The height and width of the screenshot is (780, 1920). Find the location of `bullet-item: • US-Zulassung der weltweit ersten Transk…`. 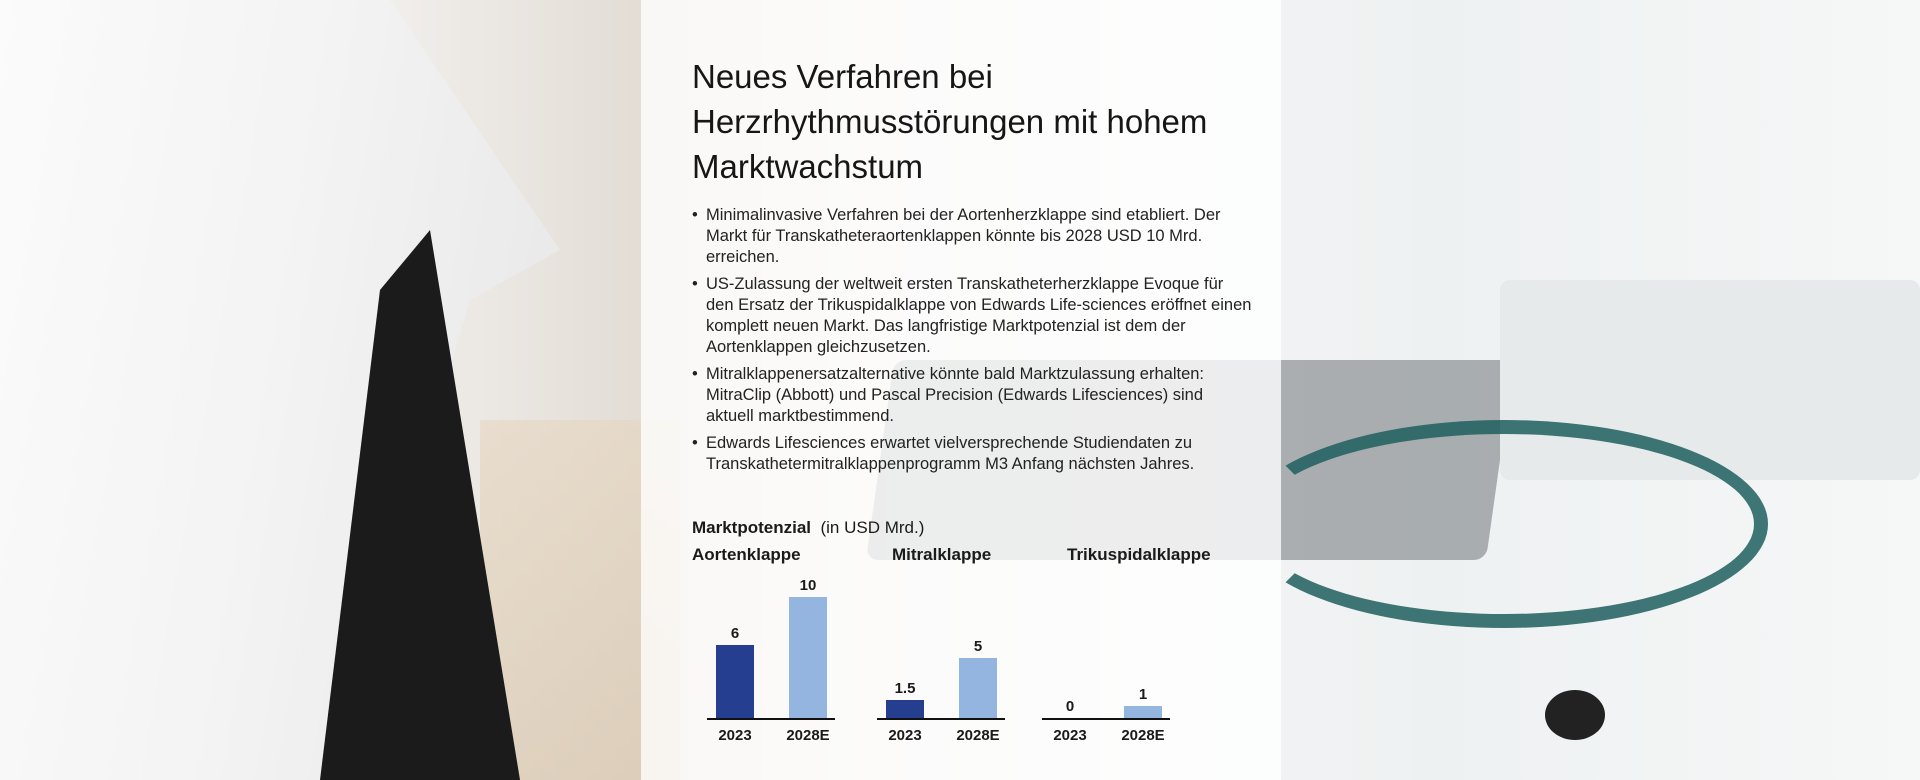

bullet-item: • US-Zulassung der weltweit ersten Transk… is located at coordinates (972, 316).